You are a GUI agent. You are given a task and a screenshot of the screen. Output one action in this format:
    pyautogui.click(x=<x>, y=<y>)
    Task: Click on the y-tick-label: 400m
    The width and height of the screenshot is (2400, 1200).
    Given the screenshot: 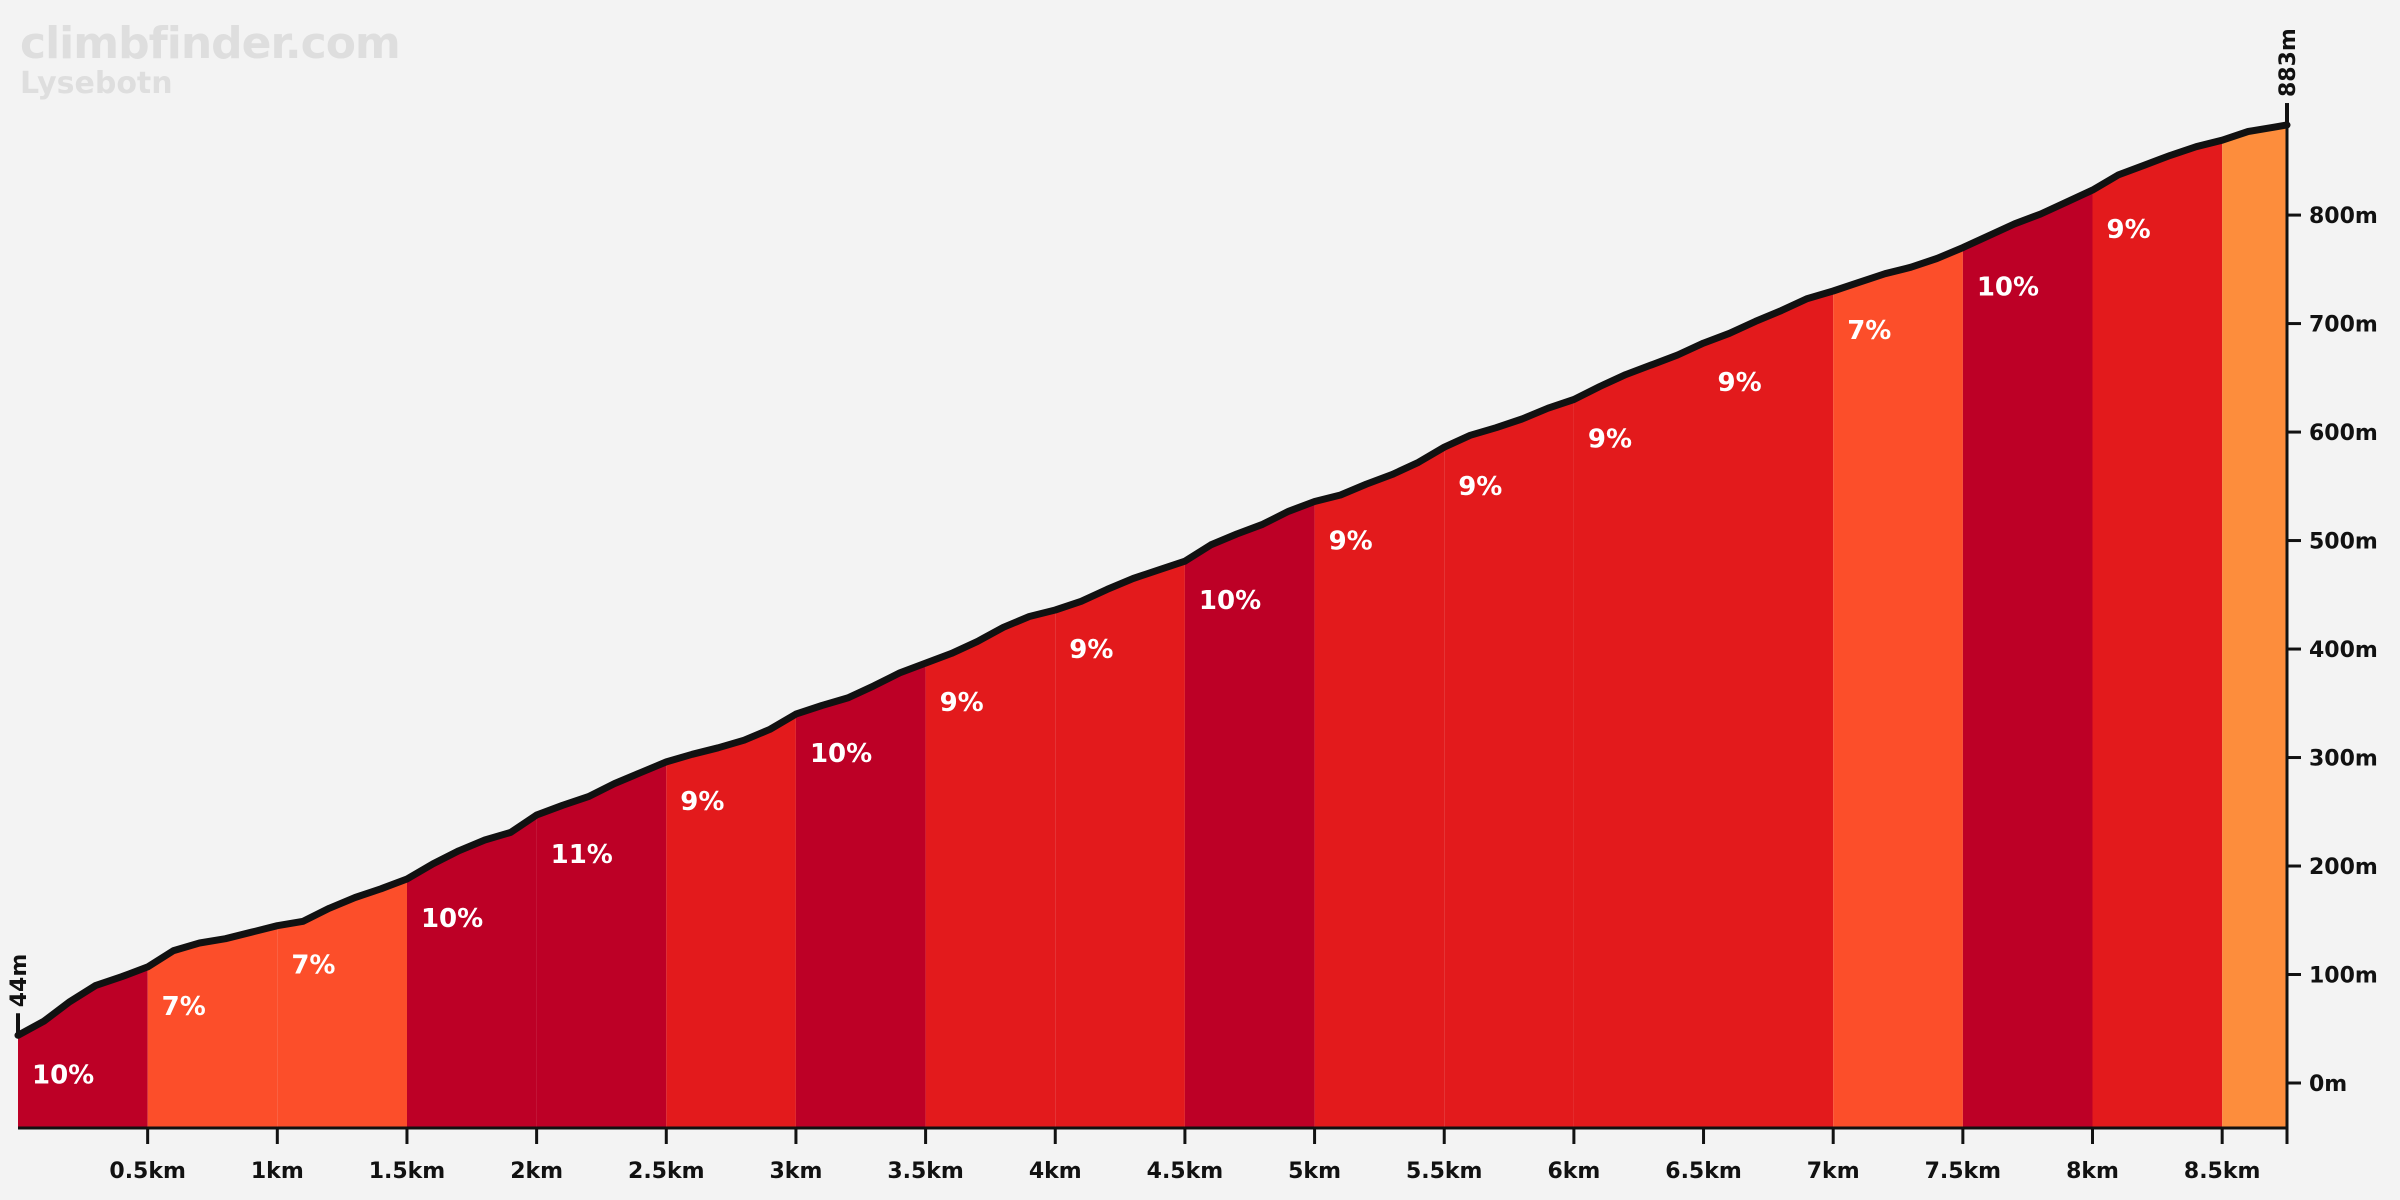 What is the action you would take?
    pyautogui.click(x=2343, y=650)
    